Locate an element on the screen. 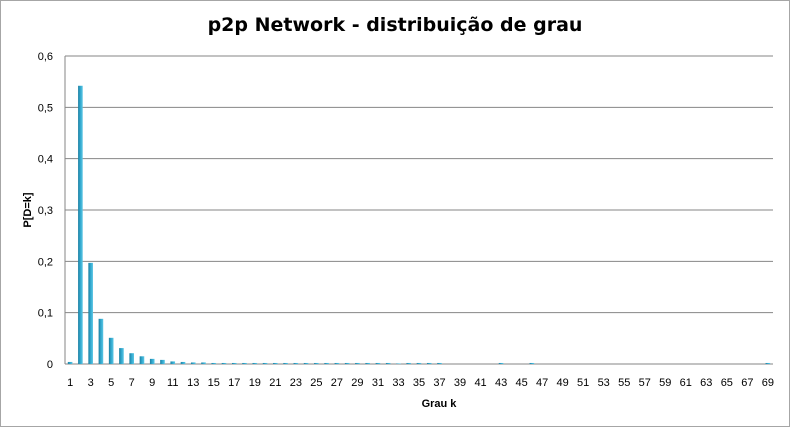 The height and width of the screenshot is (427, 790). x-tick-label: 3 is located at coordinates (91, 383).